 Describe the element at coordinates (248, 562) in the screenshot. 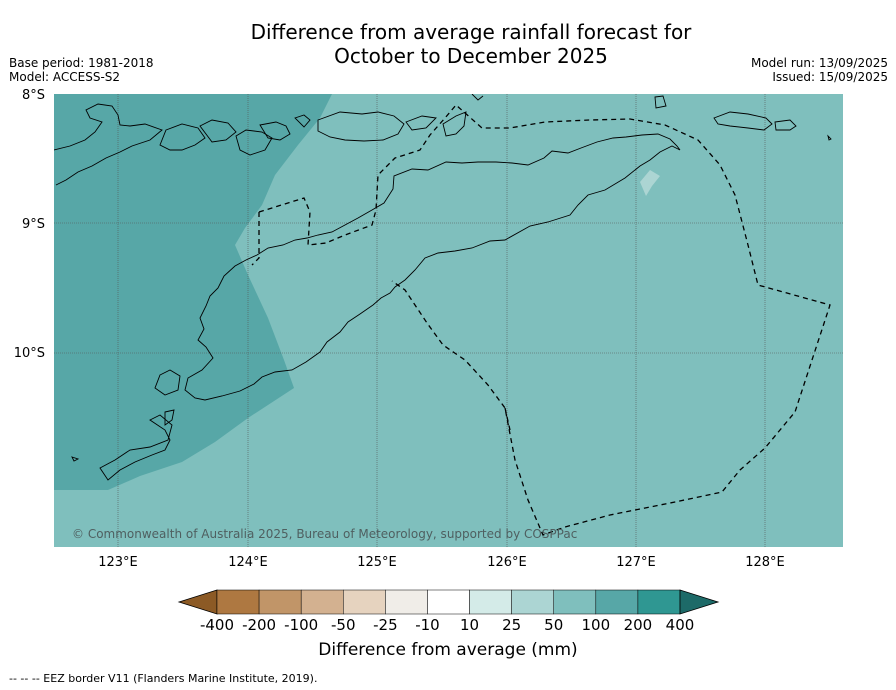

I see `lon-label-124e: 124°E` at that location.